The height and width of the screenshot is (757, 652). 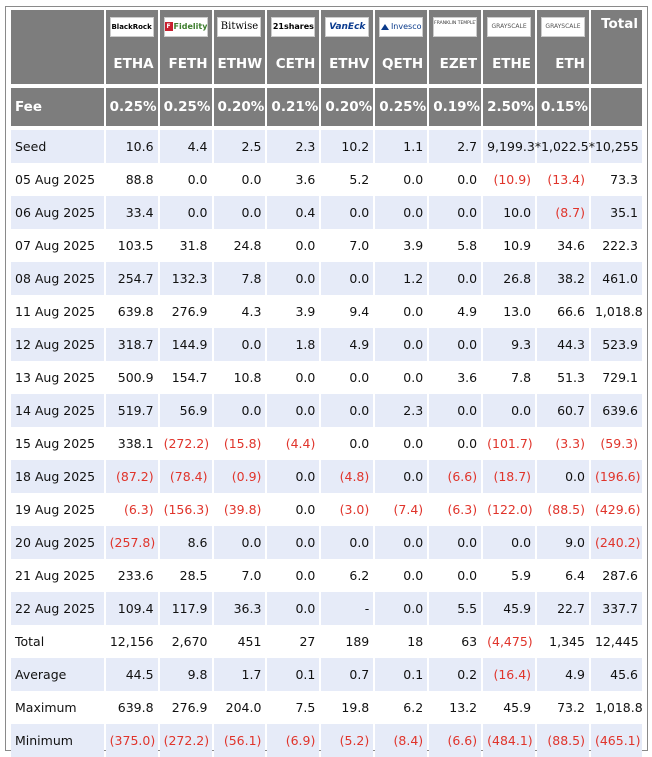 What do you see at coordinates (455, 245) in the screenshot?
I see `value-cell: 5.8` at bounding box center [455, 245].